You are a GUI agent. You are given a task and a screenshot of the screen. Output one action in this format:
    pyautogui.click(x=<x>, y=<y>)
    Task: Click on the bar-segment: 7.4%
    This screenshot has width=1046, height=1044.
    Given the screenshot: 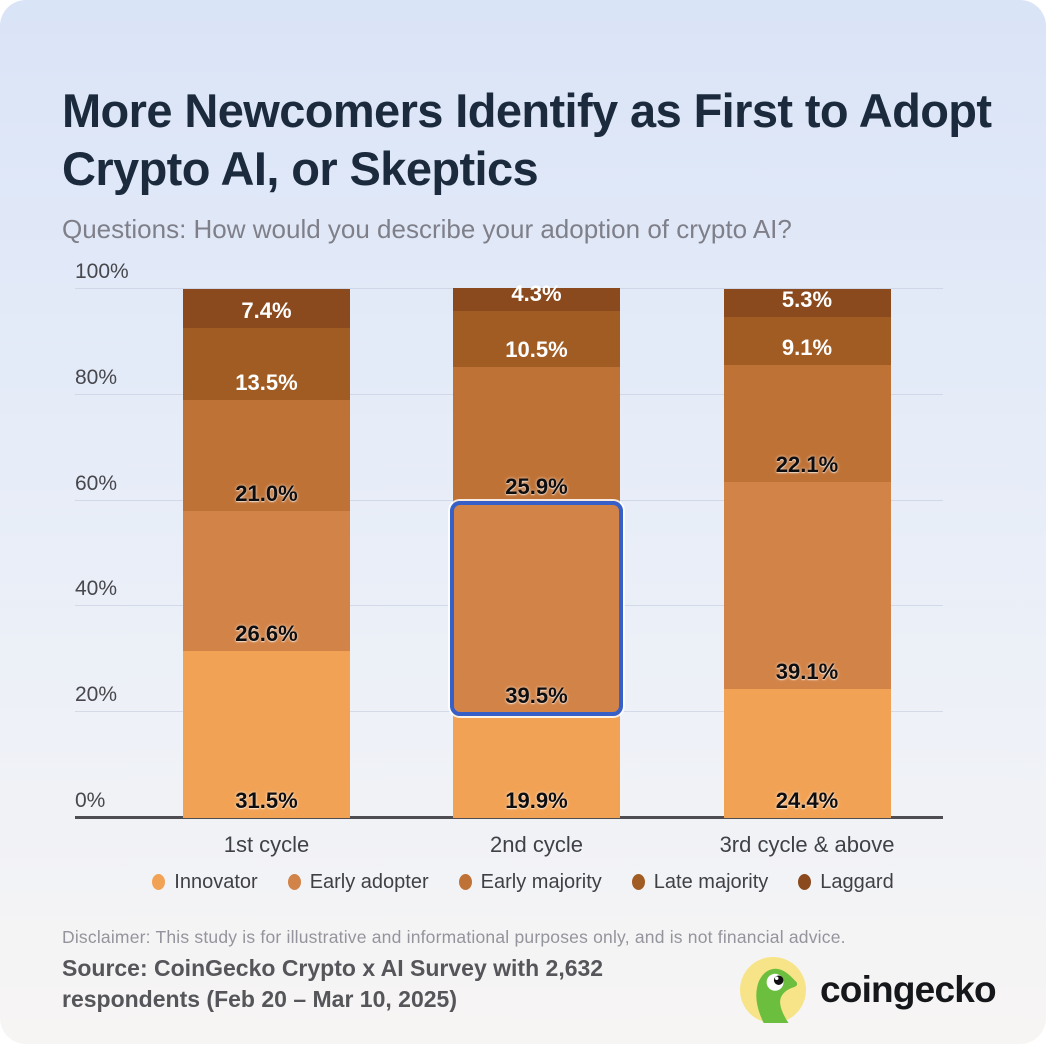 What is the action you would take?
    pyautogui.click(x=266, y=309)
    